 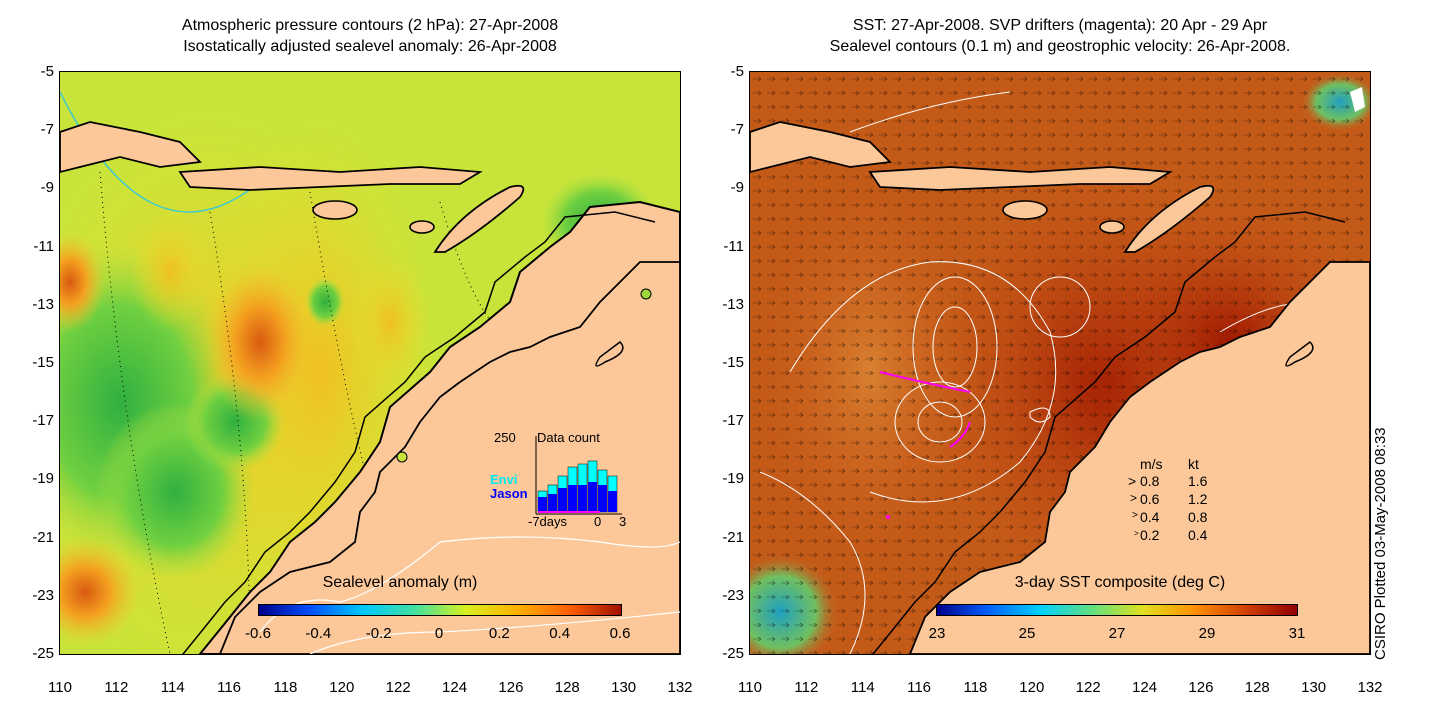 What do you see at coordinates (342, 687) in the screenshot?
I see `left-x-tick-label: 120` at bounding box center [342, 687].